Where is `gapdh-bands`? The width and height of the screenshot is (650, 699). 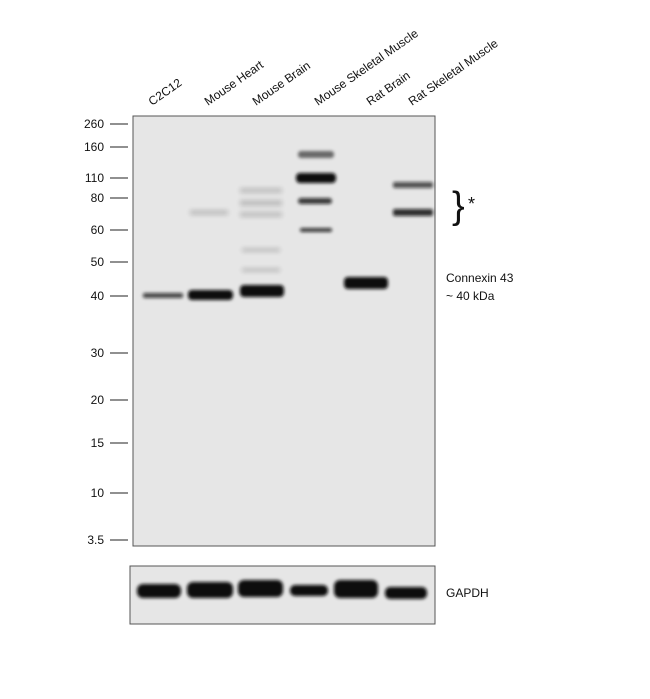 gapdh-bands is located at coordinates (282, 589).